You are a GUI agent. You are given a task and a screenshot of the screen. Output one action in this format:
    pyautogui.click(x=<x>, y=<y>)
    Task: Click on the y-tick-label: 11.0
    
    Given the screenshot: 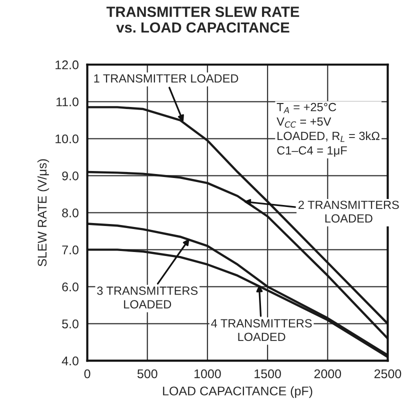 What is the action you would take?
    pyautogui.click(x=67, y=101)
    